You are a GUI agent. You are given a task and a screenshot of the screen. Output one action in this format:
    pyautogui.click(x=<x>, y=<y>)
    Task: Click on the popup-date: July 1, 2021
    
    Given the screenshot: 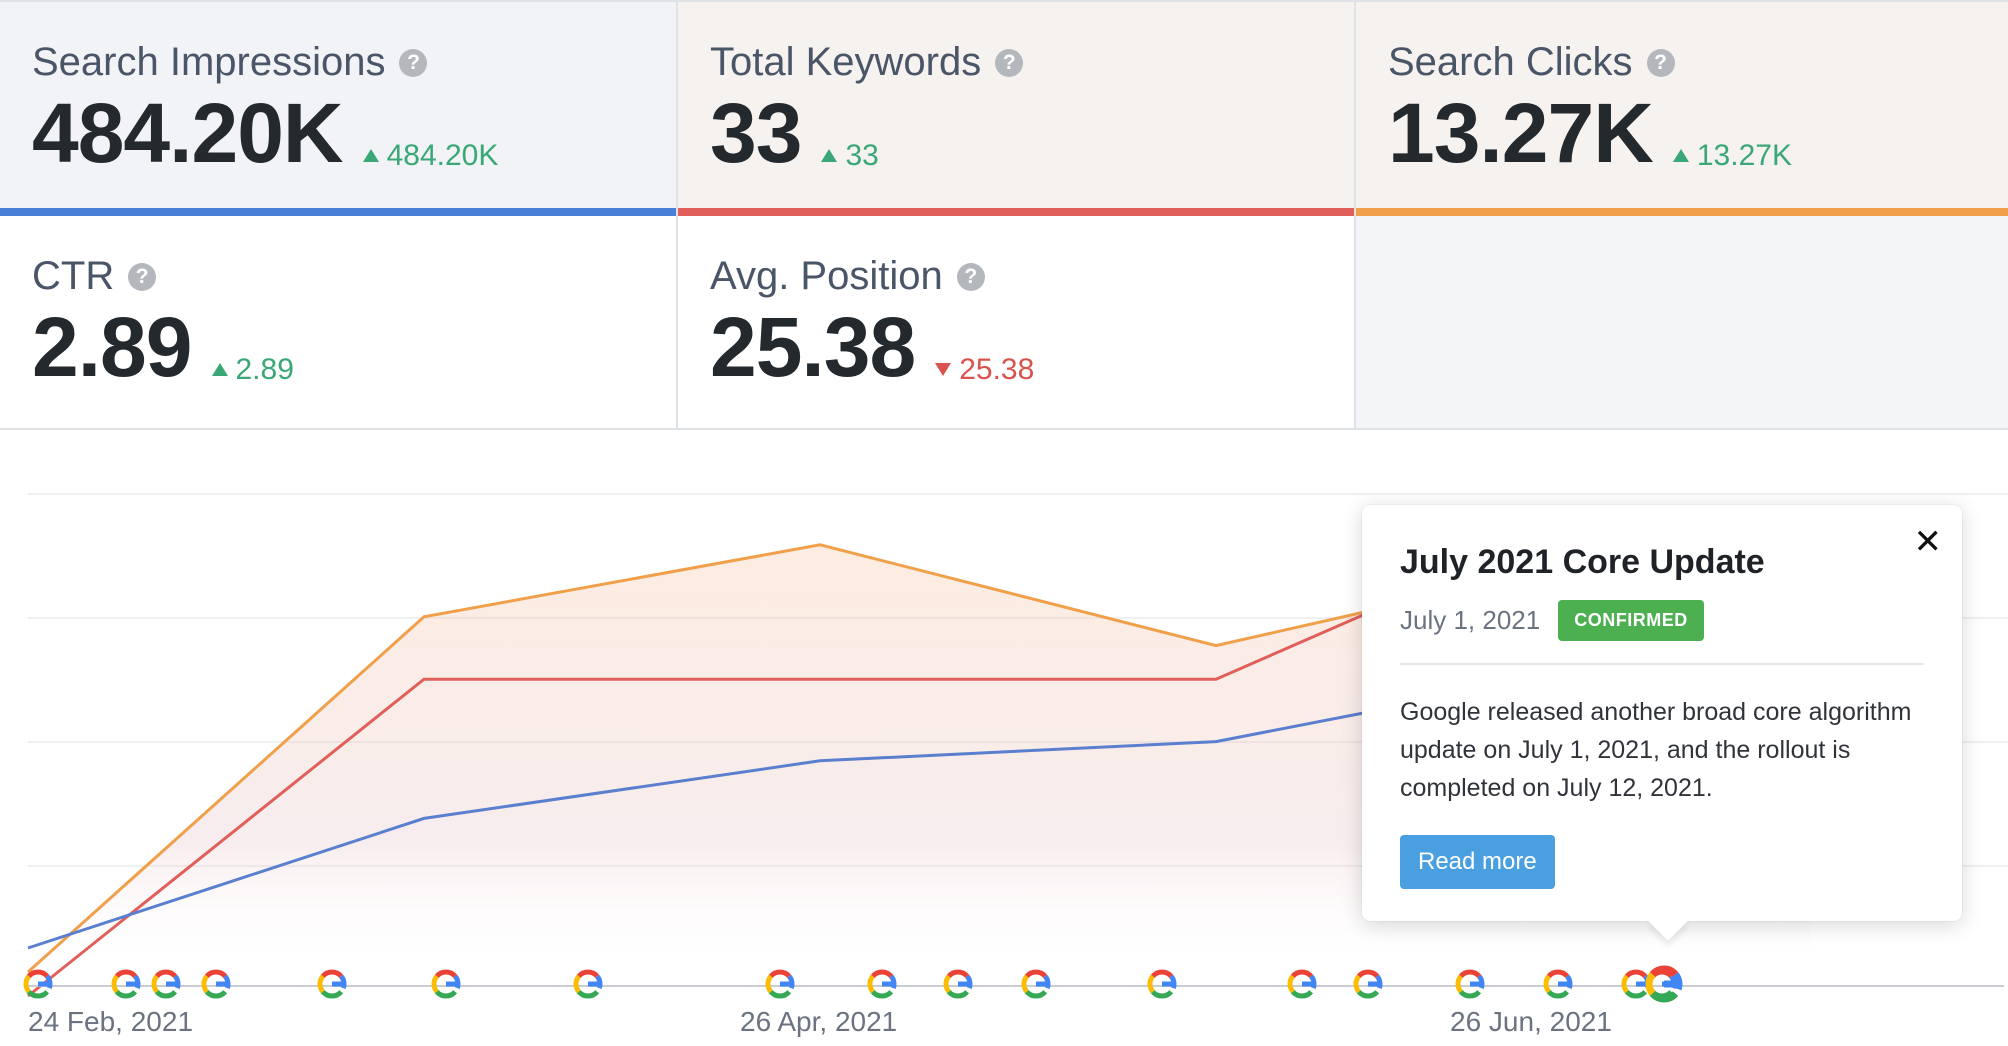 What is the action you would take?
    pyautogui.click(x=1470, y=620)
    